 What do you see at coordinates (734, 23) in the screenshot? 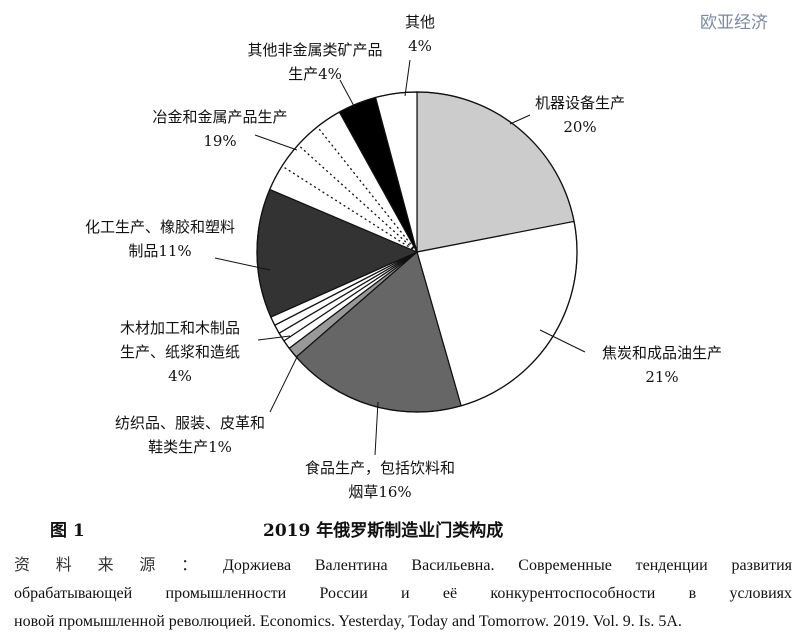
I see `watermark: 欧亚经济` at bounding box center [734, 23].